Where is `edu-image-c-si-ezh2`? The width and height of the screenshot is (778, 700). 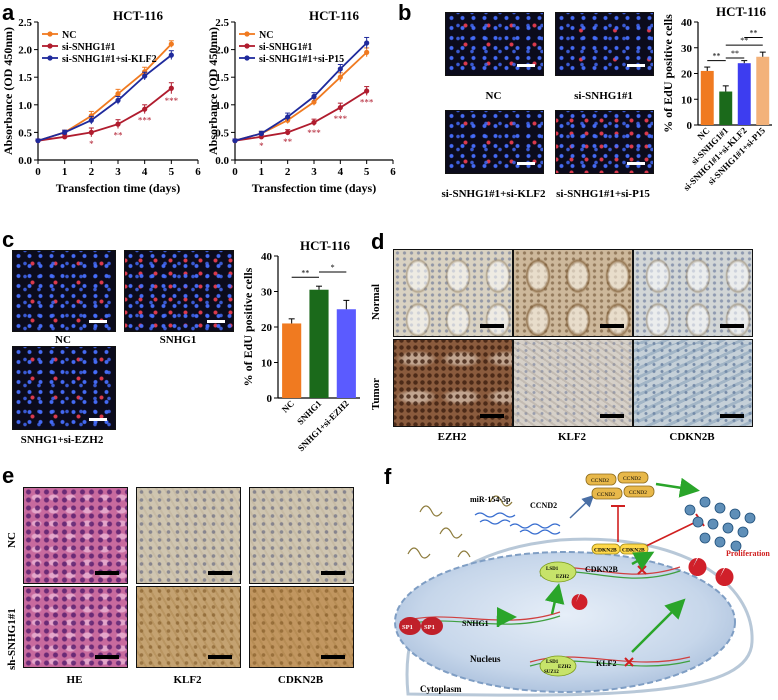
edu-image-c-si-ezh2 is located at coordinates (64, 388).